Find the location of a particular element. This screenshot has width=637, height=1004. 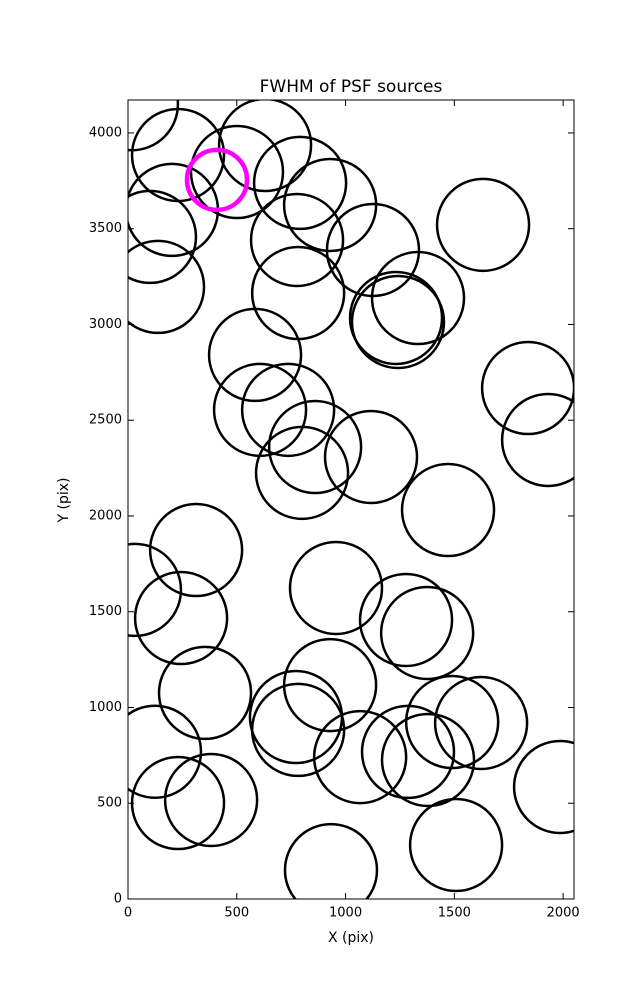

x-tick-label: 1000 is located at coordinates (345, 913).